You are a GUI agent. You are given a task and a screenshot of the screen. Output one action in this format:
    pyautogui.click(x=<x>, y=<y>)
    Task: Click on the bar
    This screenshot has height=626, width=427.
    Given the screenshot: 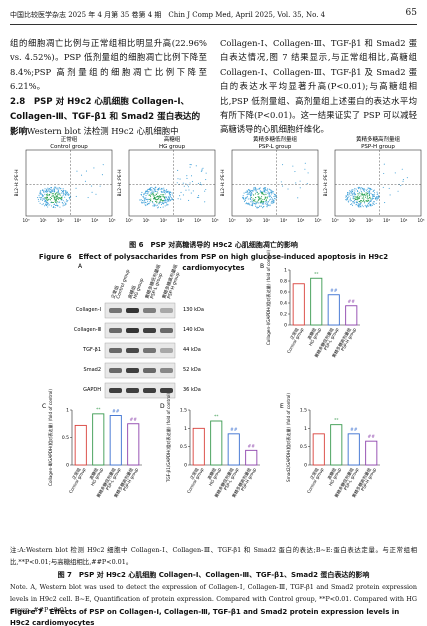 What is the action you would take?
    pyautogui.click(x=98, y=439)
    